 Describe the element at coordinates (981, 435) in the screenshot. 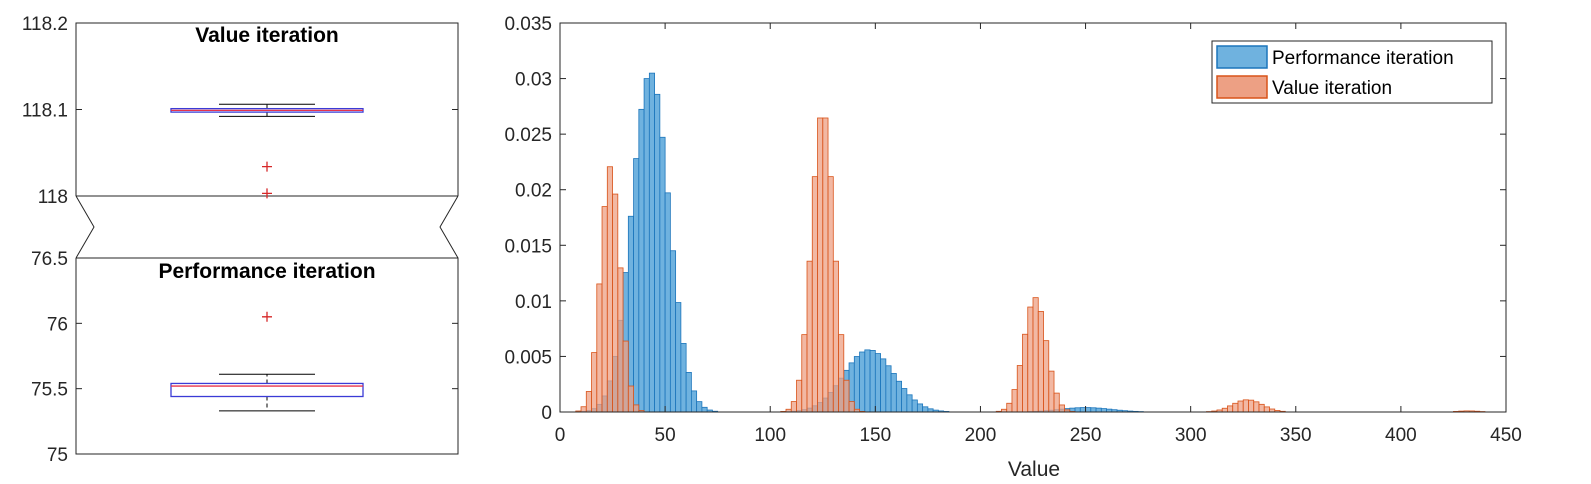

I see `x-tick-label: 200` at that location.